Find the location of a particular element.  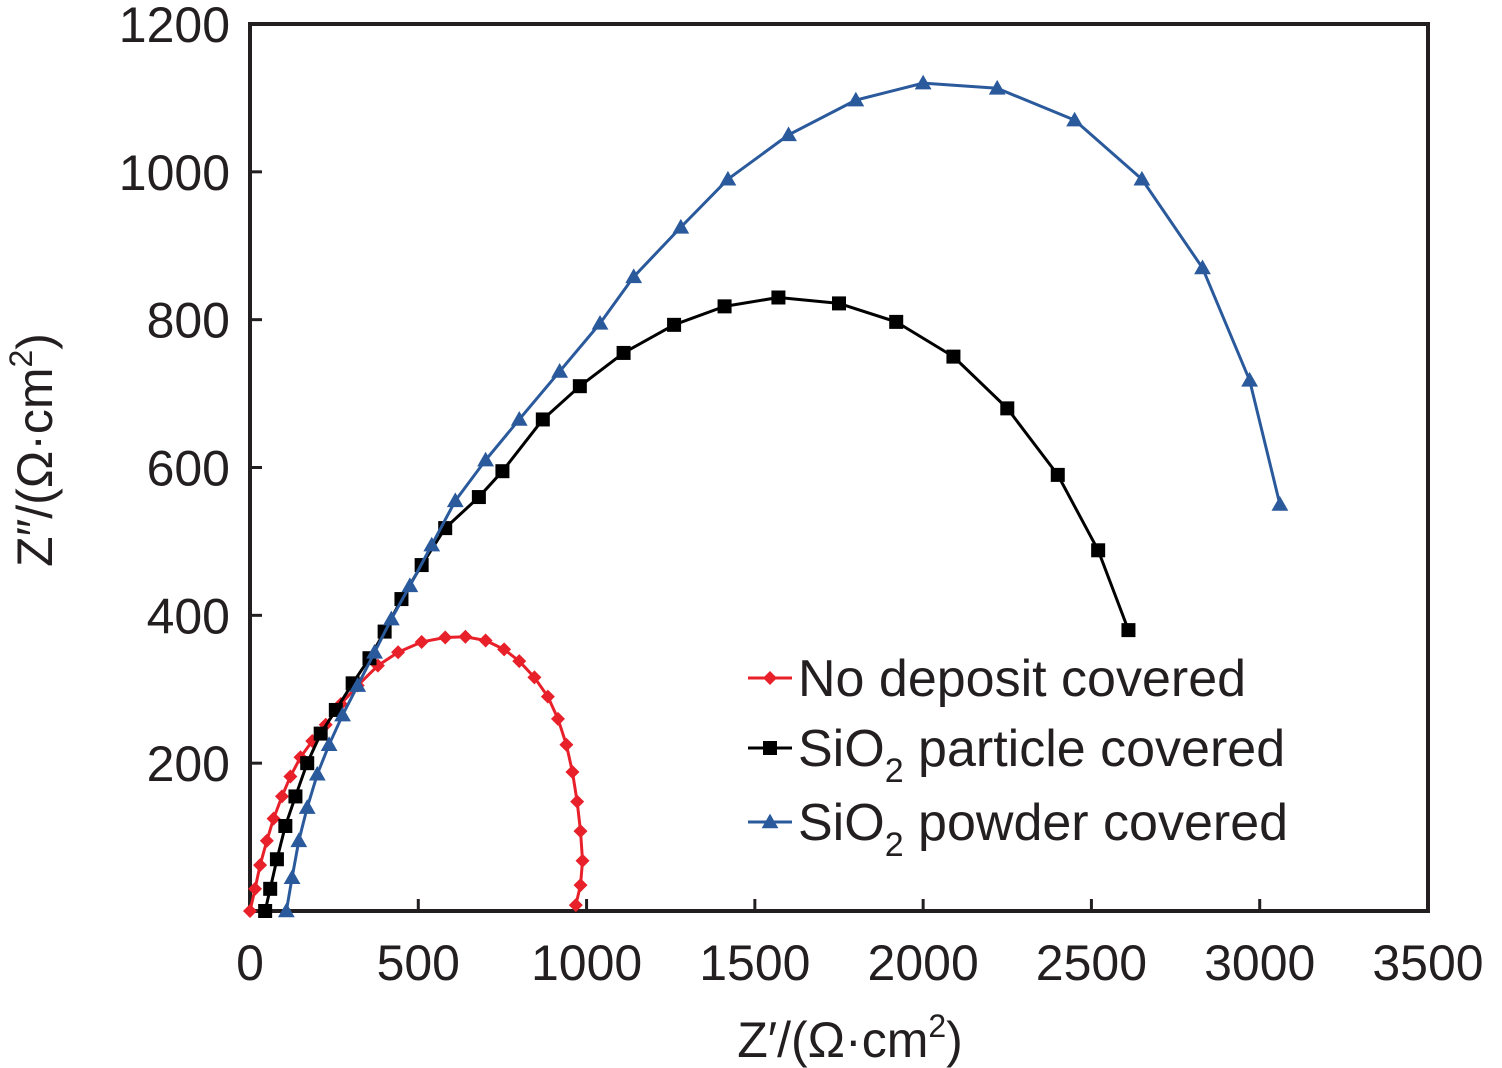

x-tick-label: 1500 is located at coordinates (754, 963).